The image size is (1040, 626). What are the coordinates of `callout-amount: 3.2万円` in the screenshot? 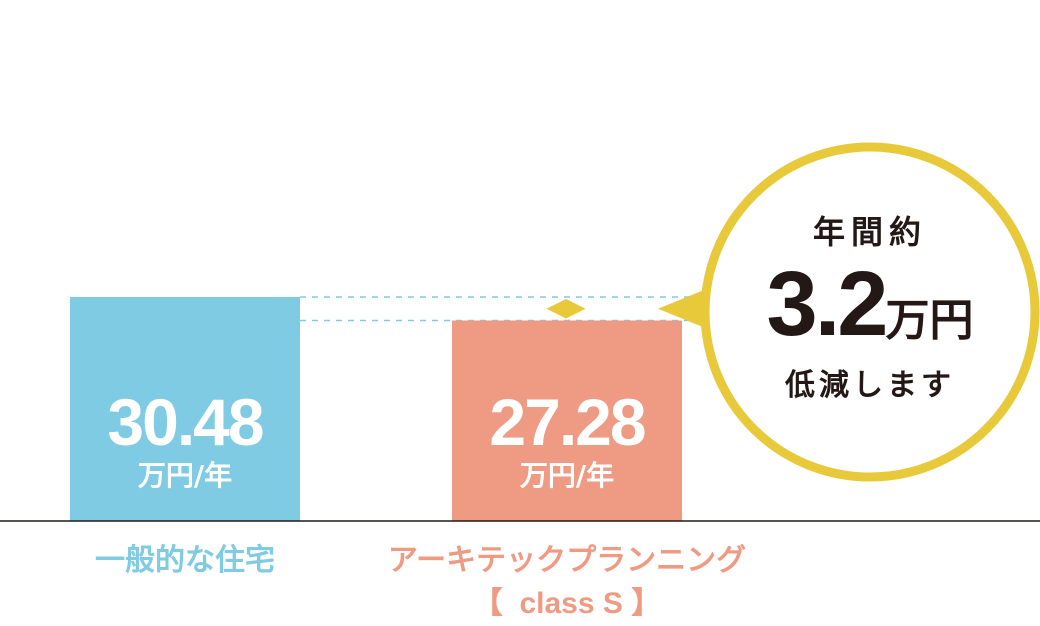 It's located at (870, 304).